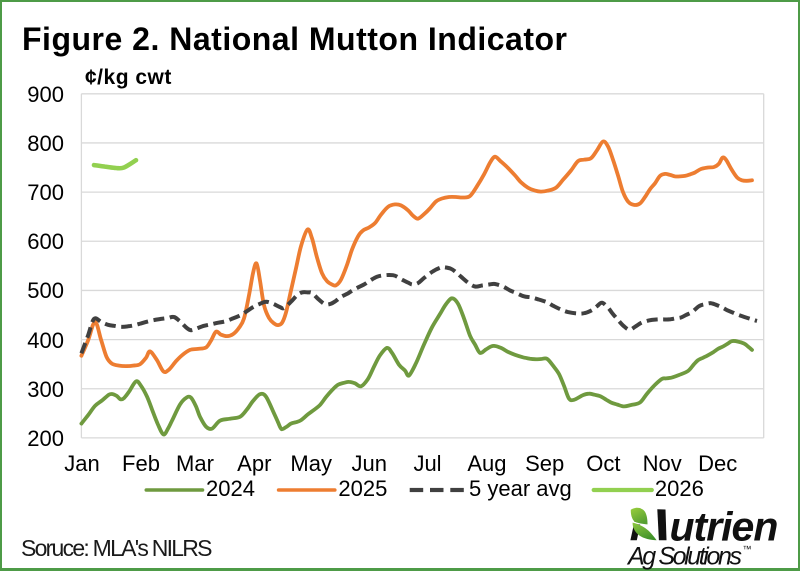  Describe the element at coordinates (724, 526) in the screenshot. I see `svg-text: utrien` at that location.